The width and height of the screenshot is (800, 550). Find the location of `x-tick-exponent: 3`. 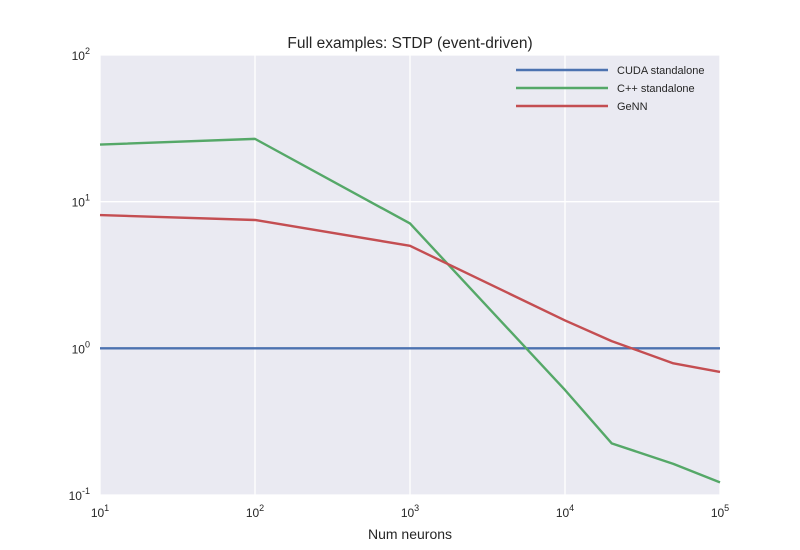

x-tick-exponent: 3 is located at coordinates (416, 508).